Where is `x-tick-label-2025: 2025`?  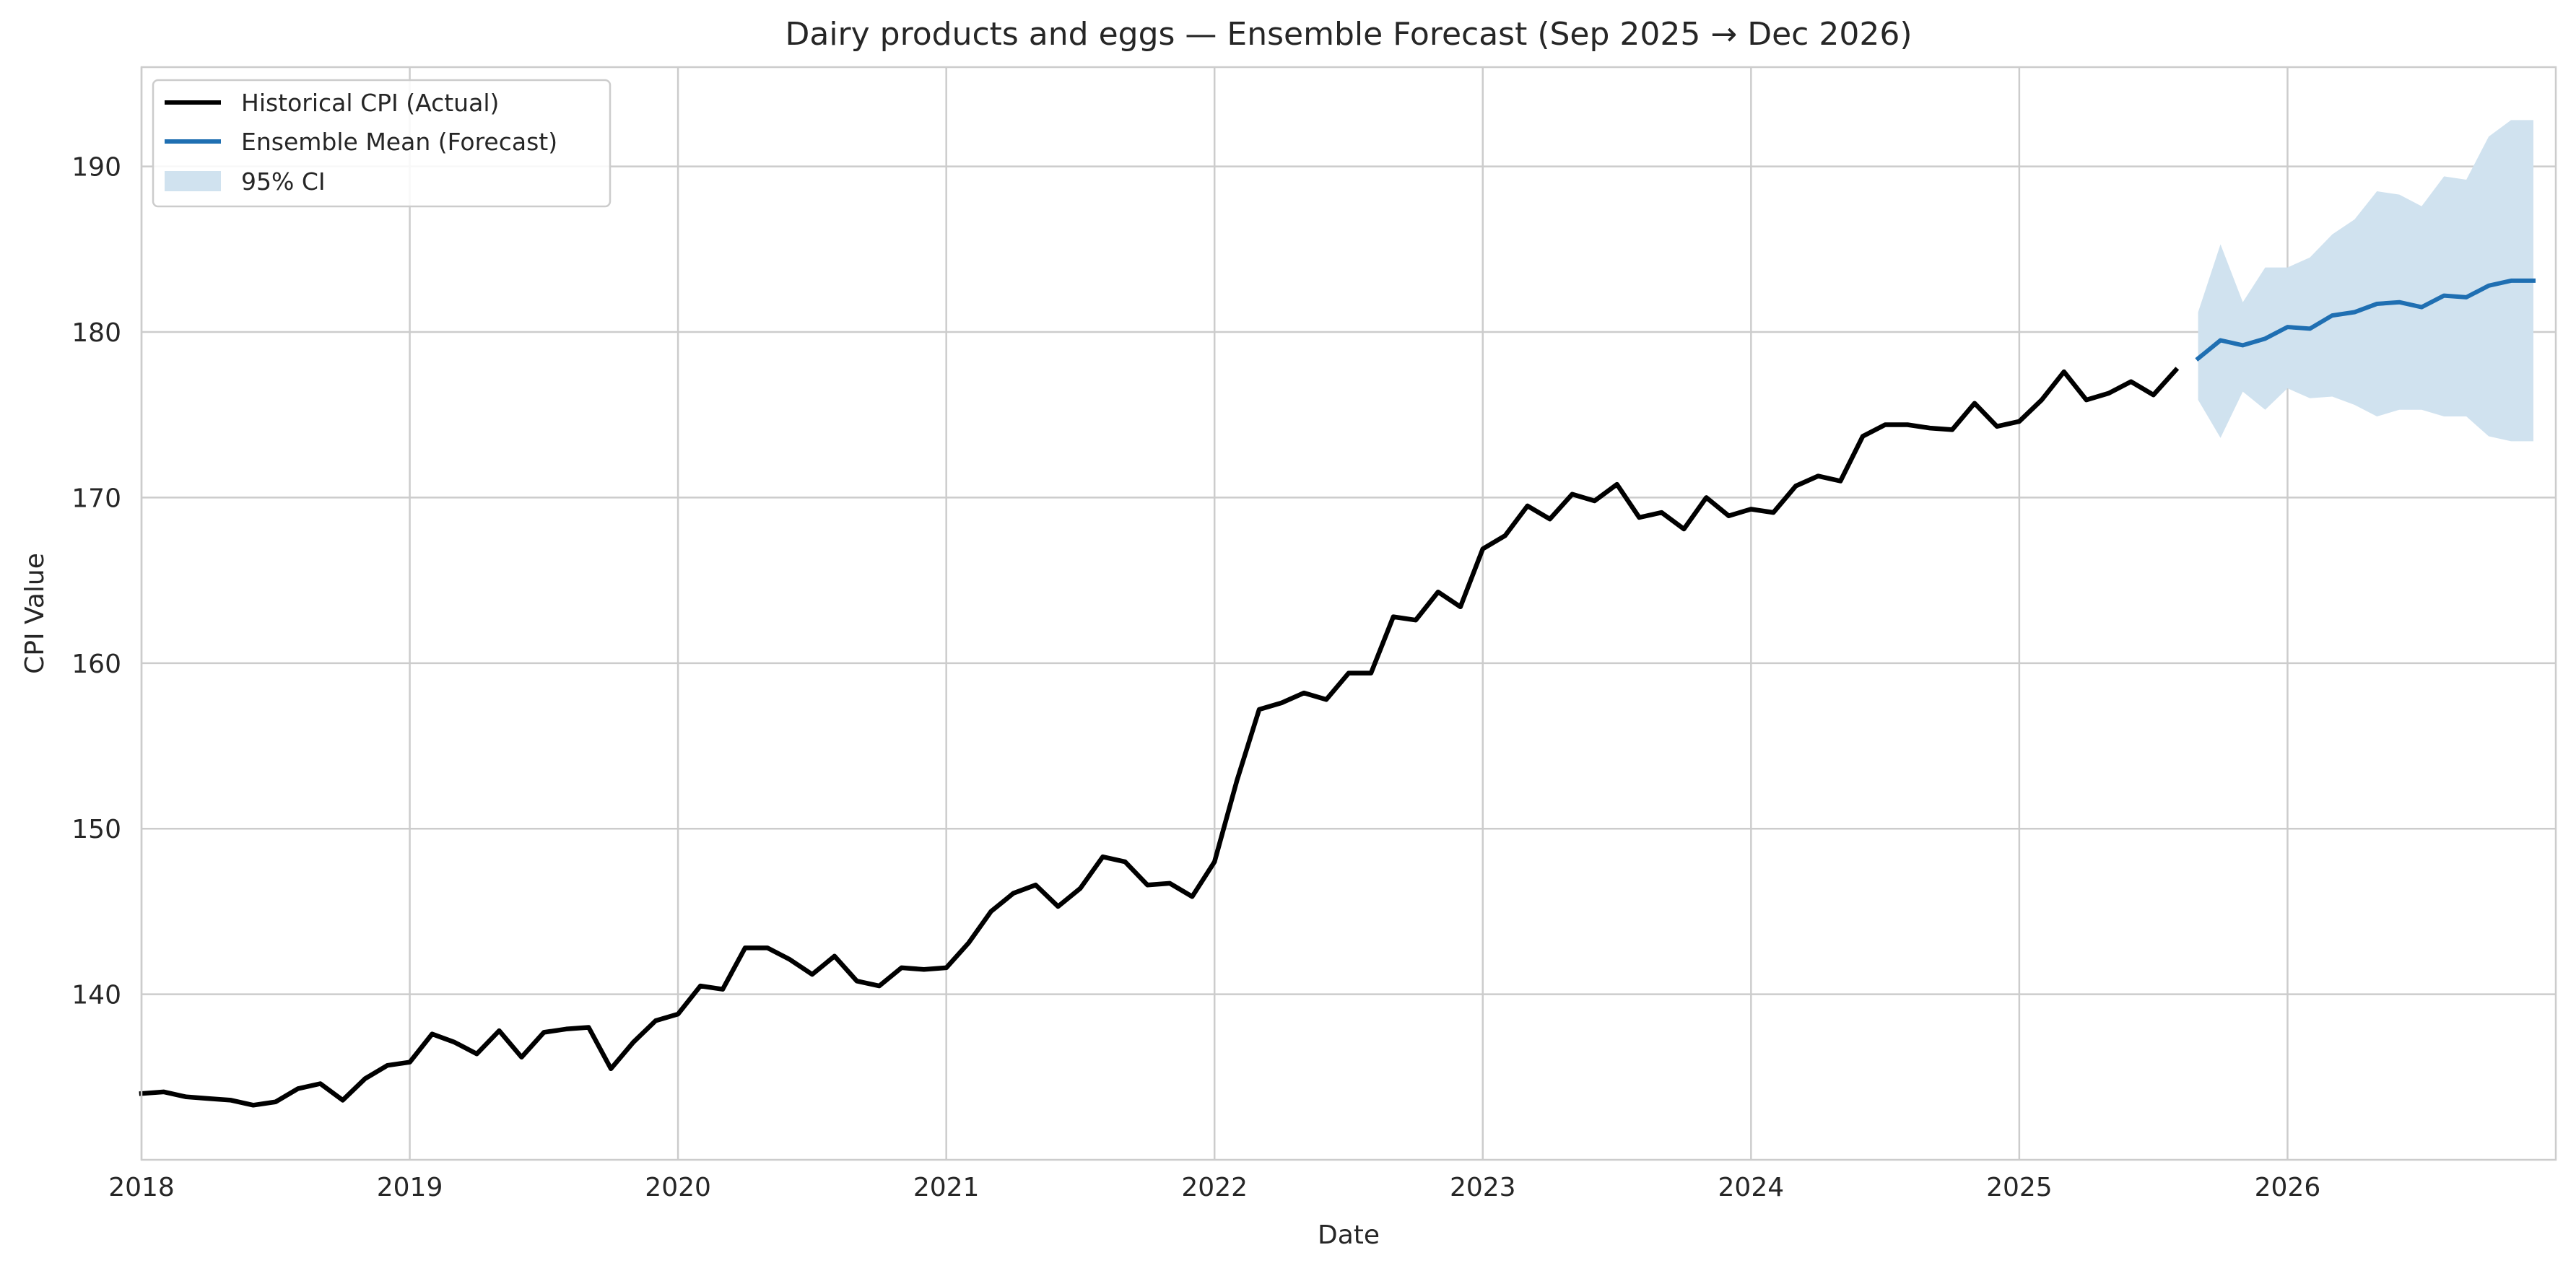
x-tick-label-2025: 2025 is located at coordinates (2019, 1187).